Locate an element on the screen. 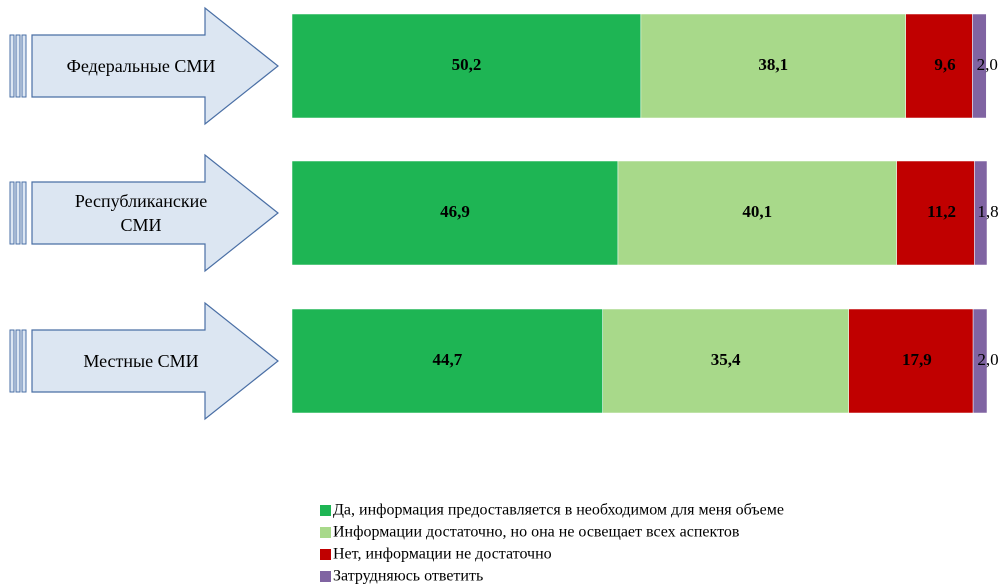  value-label: 35,4 is located at coordinates (726, 359).